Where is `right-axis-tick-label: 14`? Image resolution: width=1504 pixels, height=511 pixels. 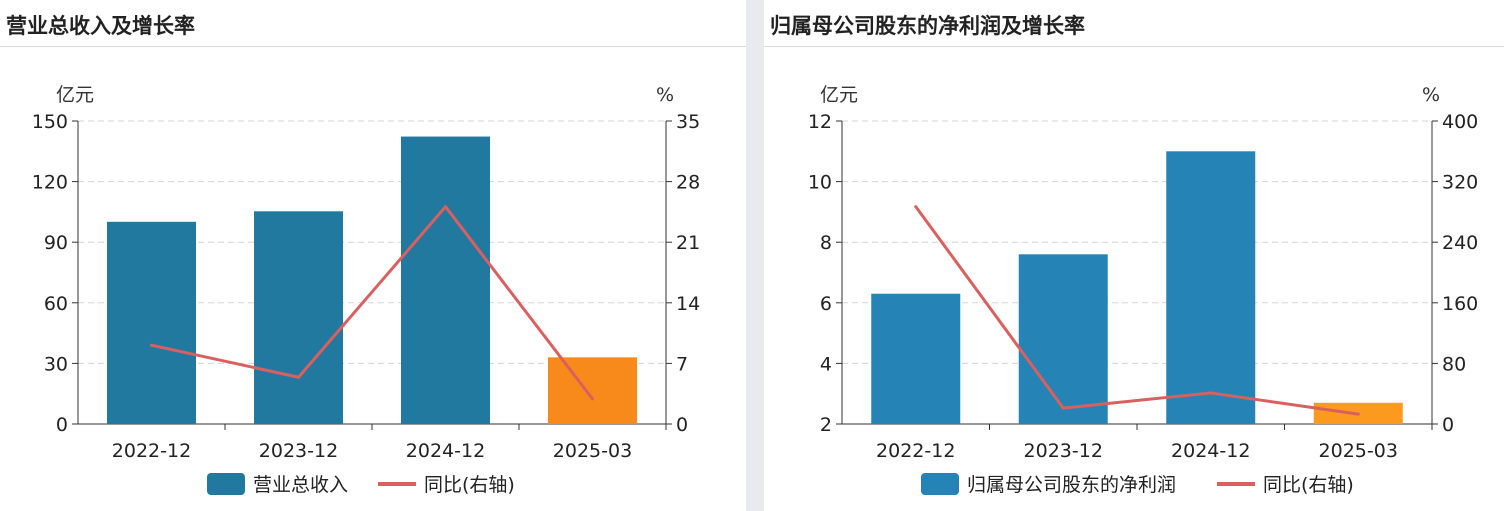
right-axis-tick-label: 14 is located at coordinates (688, 304).